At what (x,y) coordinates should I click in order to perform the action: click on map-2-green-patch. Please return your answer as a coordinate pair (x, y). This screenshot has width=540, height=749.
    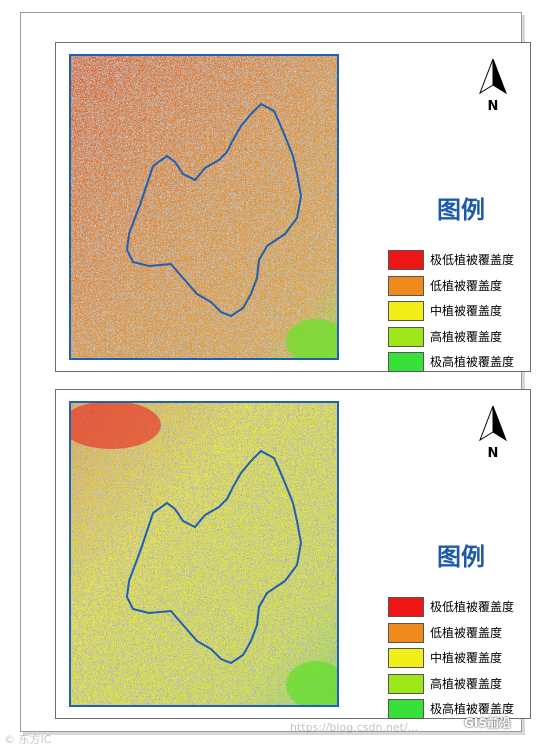
    Looking at the image, I should click on (311, 683).